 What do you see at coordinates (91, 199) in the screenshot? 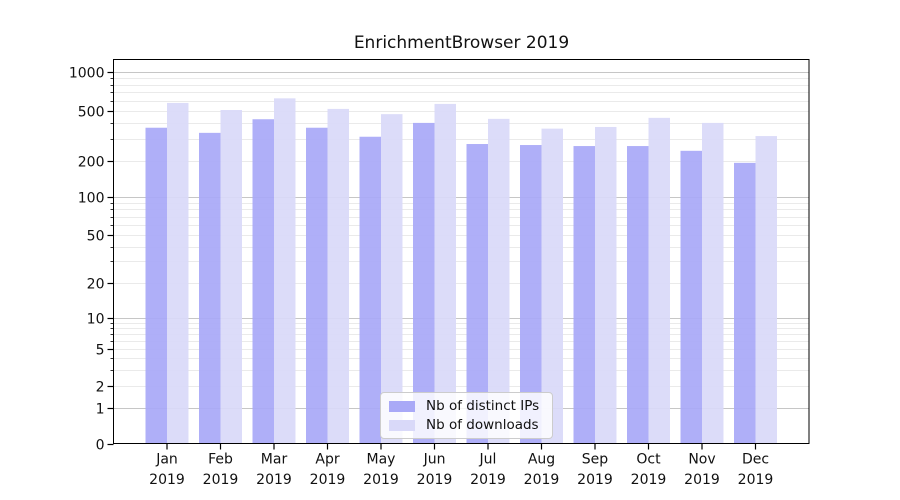
I see `y-tick-label-100: 100` at bounding box center [91, 199].